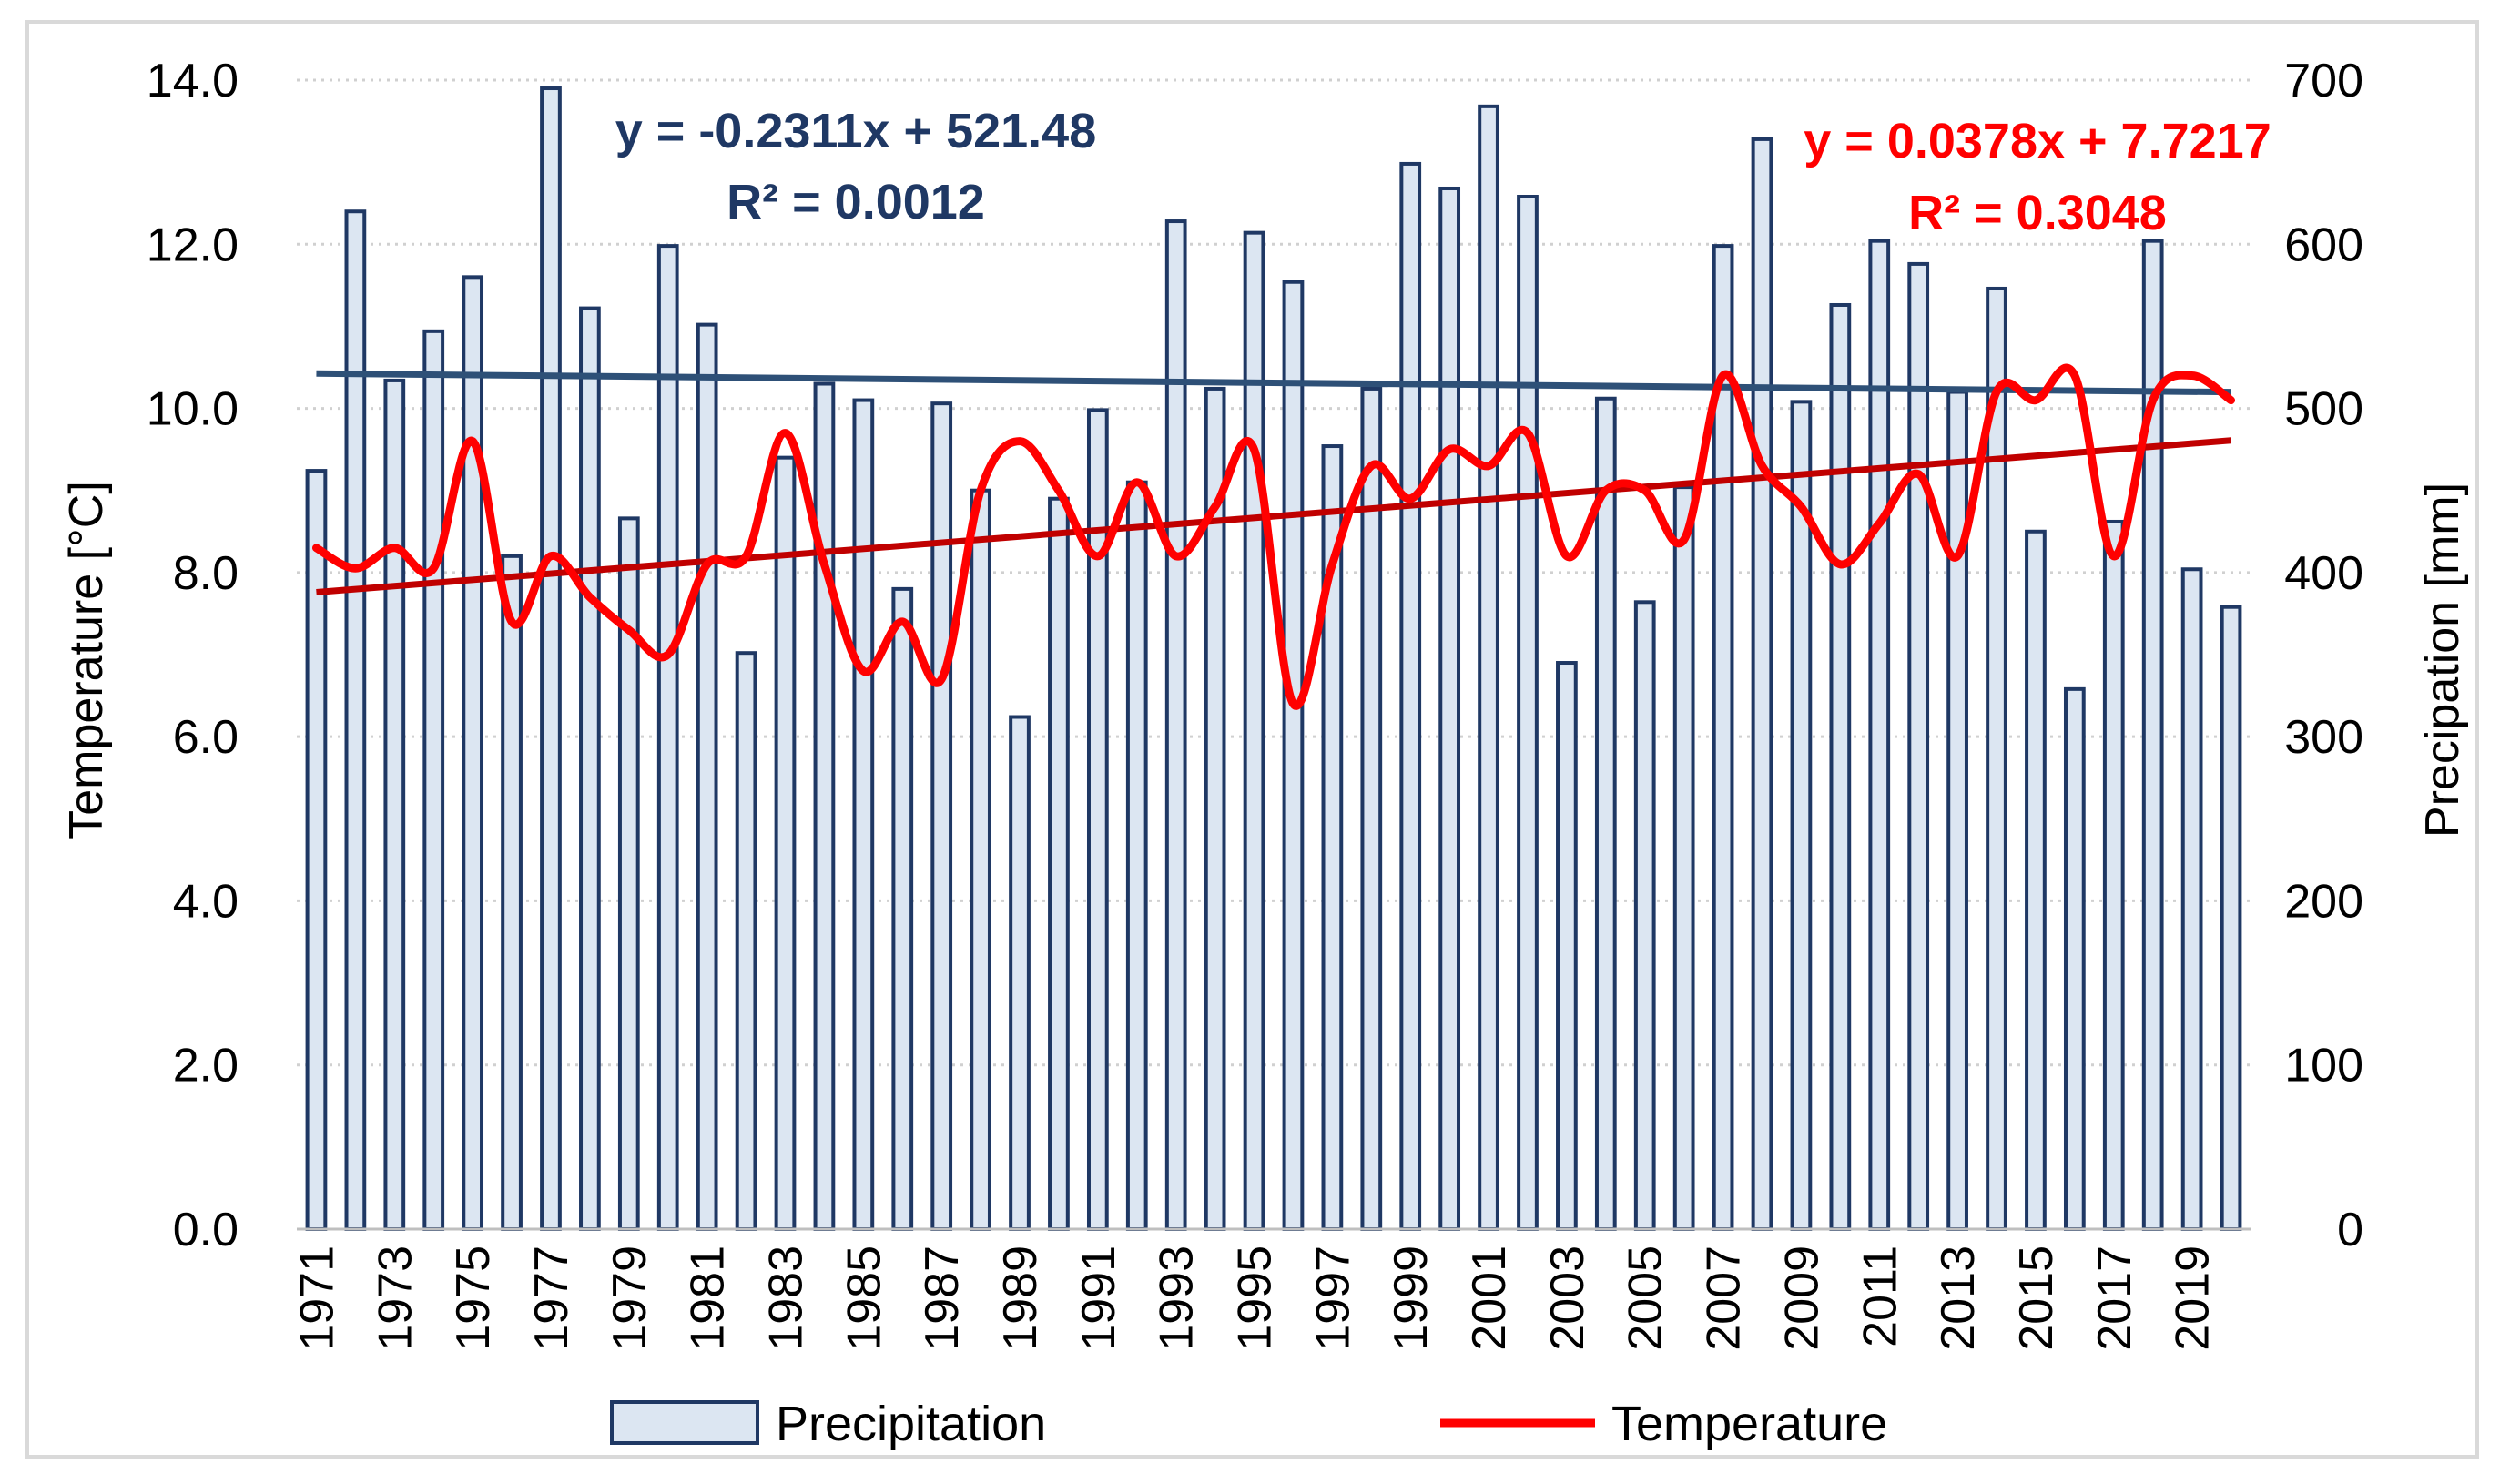 The width and height of the screenshot is (2510, 1484). What do you see at coordinates (942, 1298) in the screenshot?
I see `x-tick-label: 1987` at bounding box center [942, 1298].